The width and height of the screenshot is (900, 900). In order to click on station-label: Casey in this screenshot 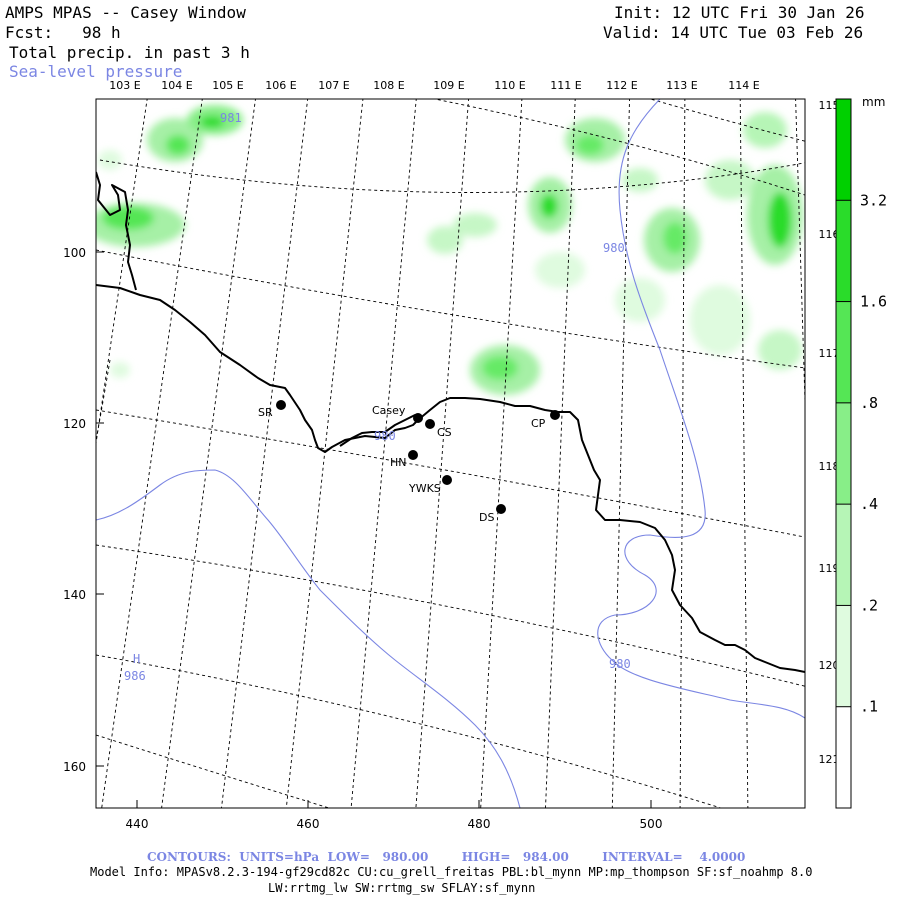, I will do `click(389, 410)`.